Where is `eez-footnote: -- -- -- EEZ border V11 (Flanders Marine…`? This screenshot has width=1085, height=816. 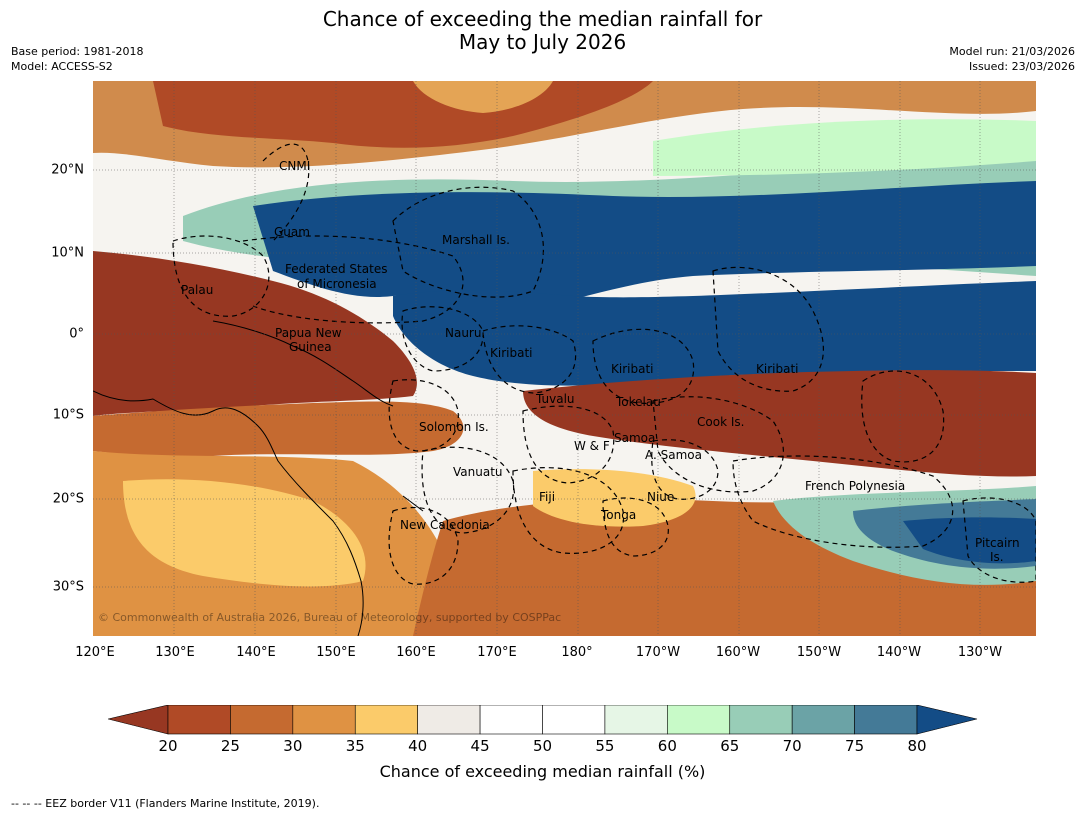
eez-footnote: -- -- -- EEZ border V11 (Flanders Marine… is located at coordinates (165, 803).